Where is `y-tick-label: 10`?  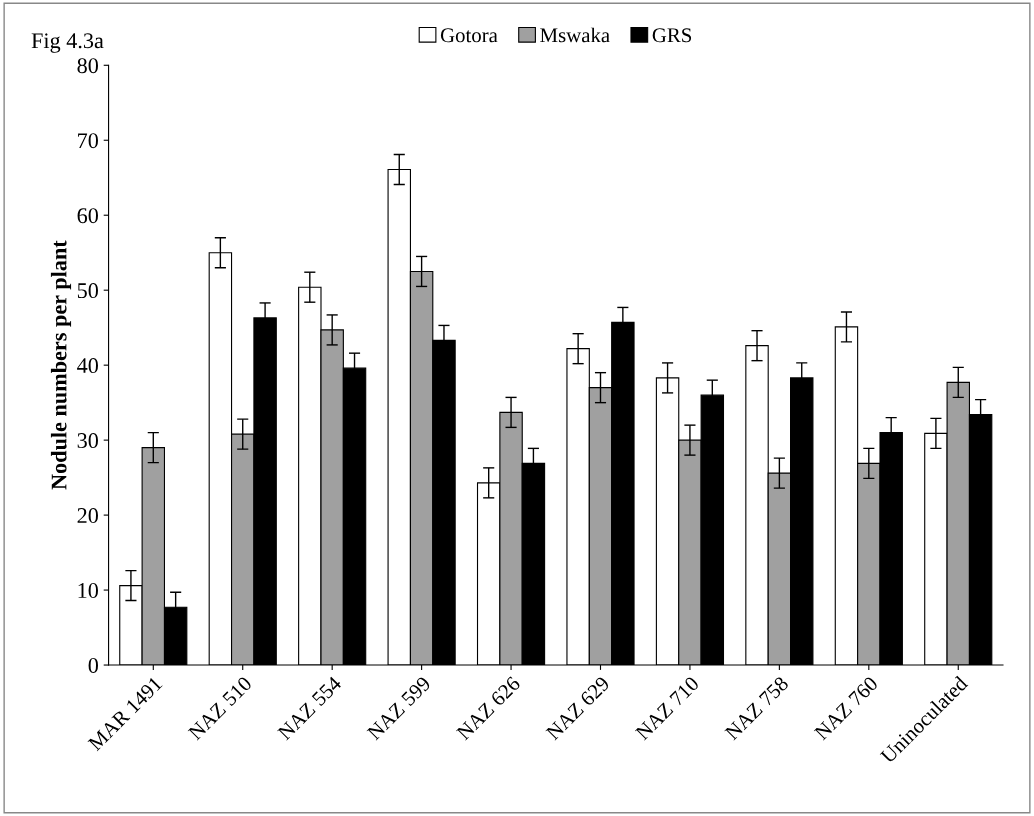
y-tick-label: 10 is located at coordinates (88, 590).